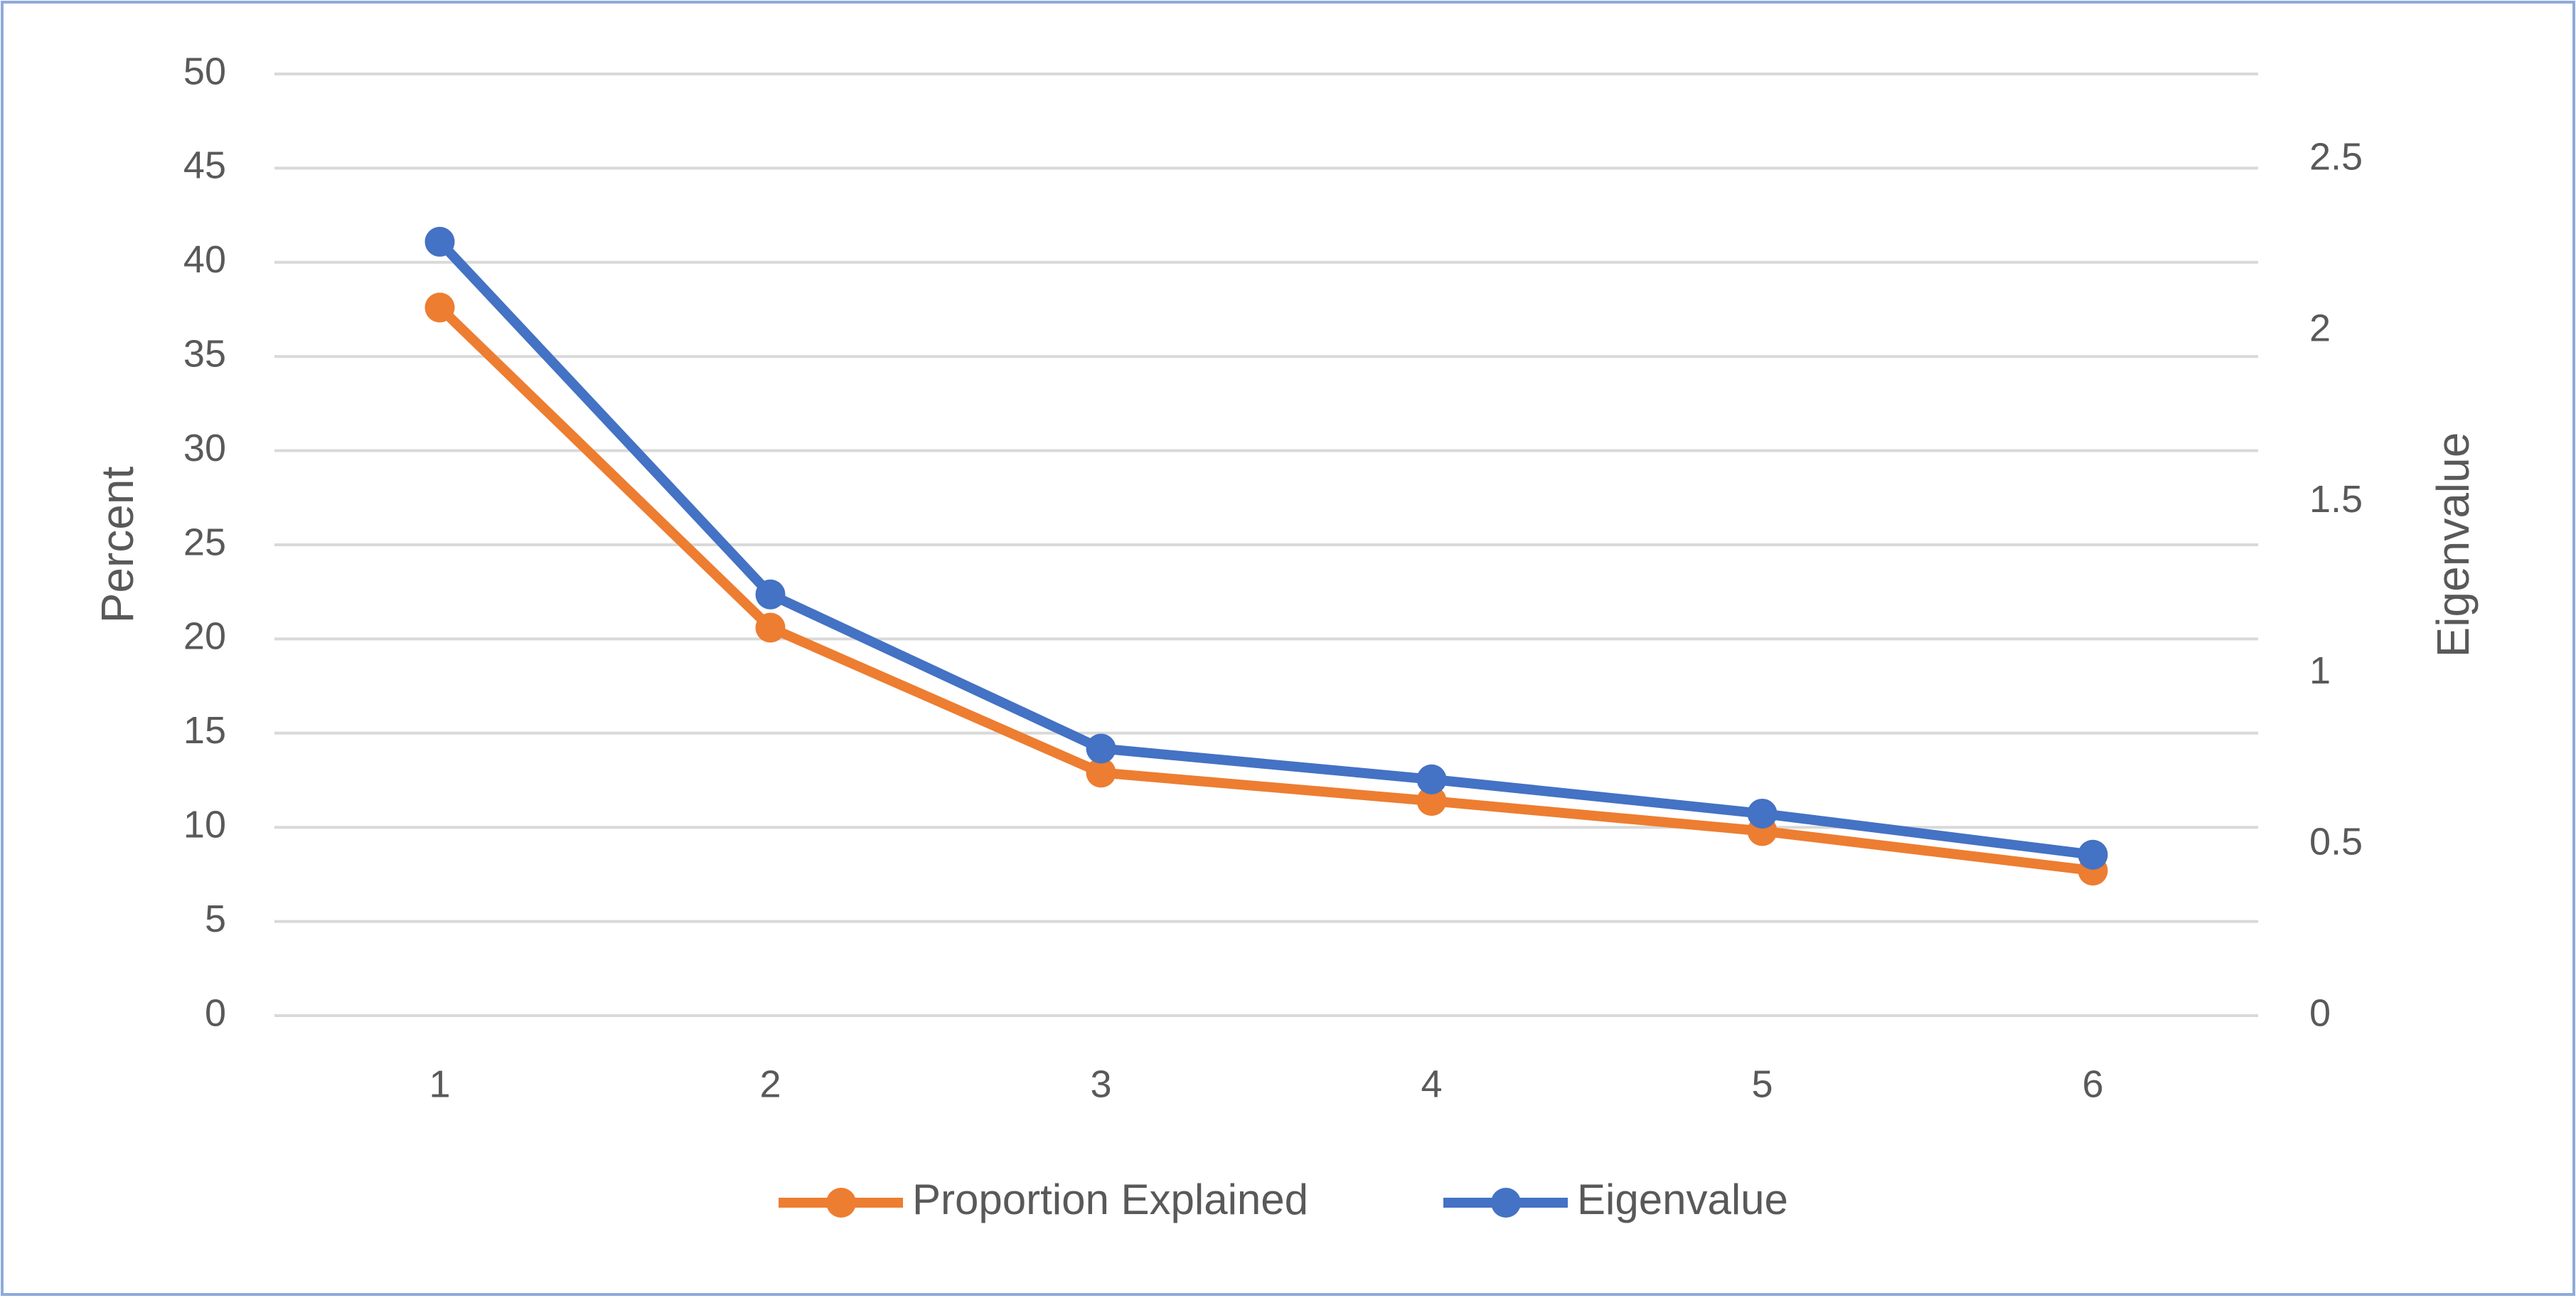 The height and width of the screenshot is (1298, 2576). What do you see at coordinates (2320, 328) in the screenshot?
I see `y2-tick-label: 2` at bounding box center [2320, 328].